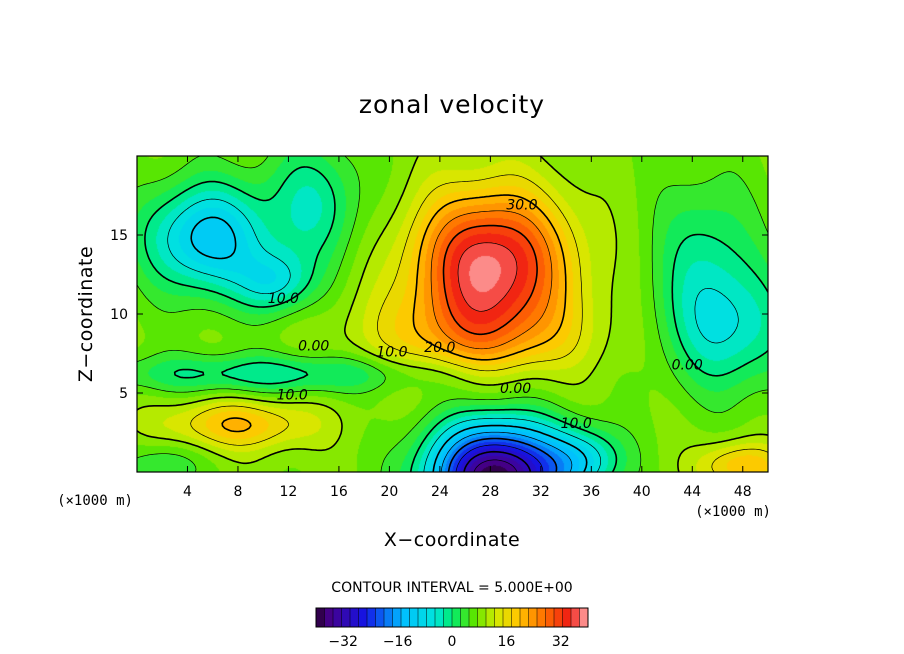 The width and height of the screenshot is (904, 654). What do you see at coordinates (119, 315) in the screenshot?
I see `y-tick-label: 10` at bounding box center [119, 315].